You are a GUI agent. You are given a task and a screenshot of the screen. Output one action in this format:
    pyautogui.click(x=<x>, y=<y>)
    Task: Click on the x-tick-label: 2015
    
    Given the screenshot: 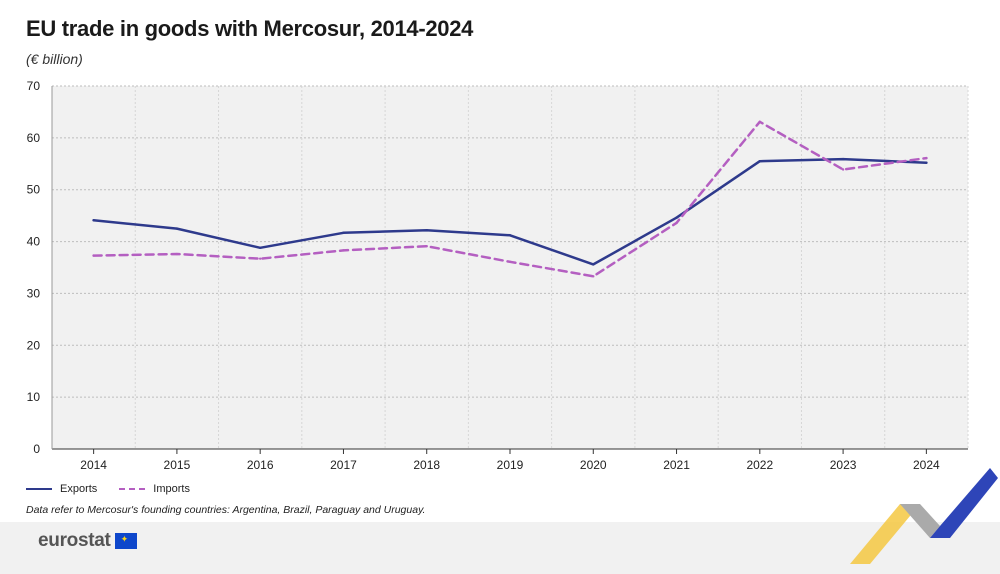 What is the action you would take?
    pyautogui.click(x=177, y=465)
    